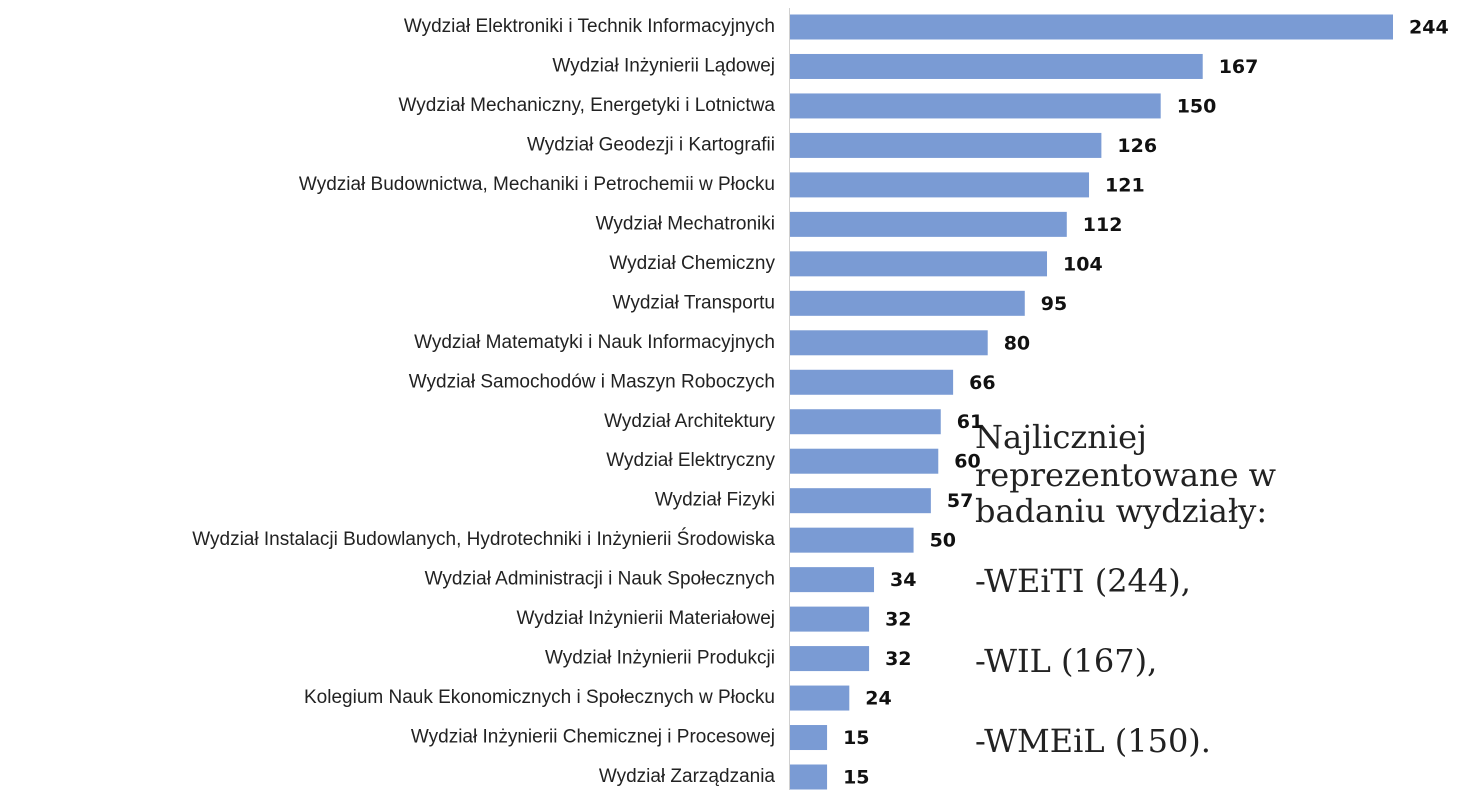 The height and width of the screenshot is (790, 1458). I want to click on annotation-heading: badaniu wydziały:, so click(1121, 511).